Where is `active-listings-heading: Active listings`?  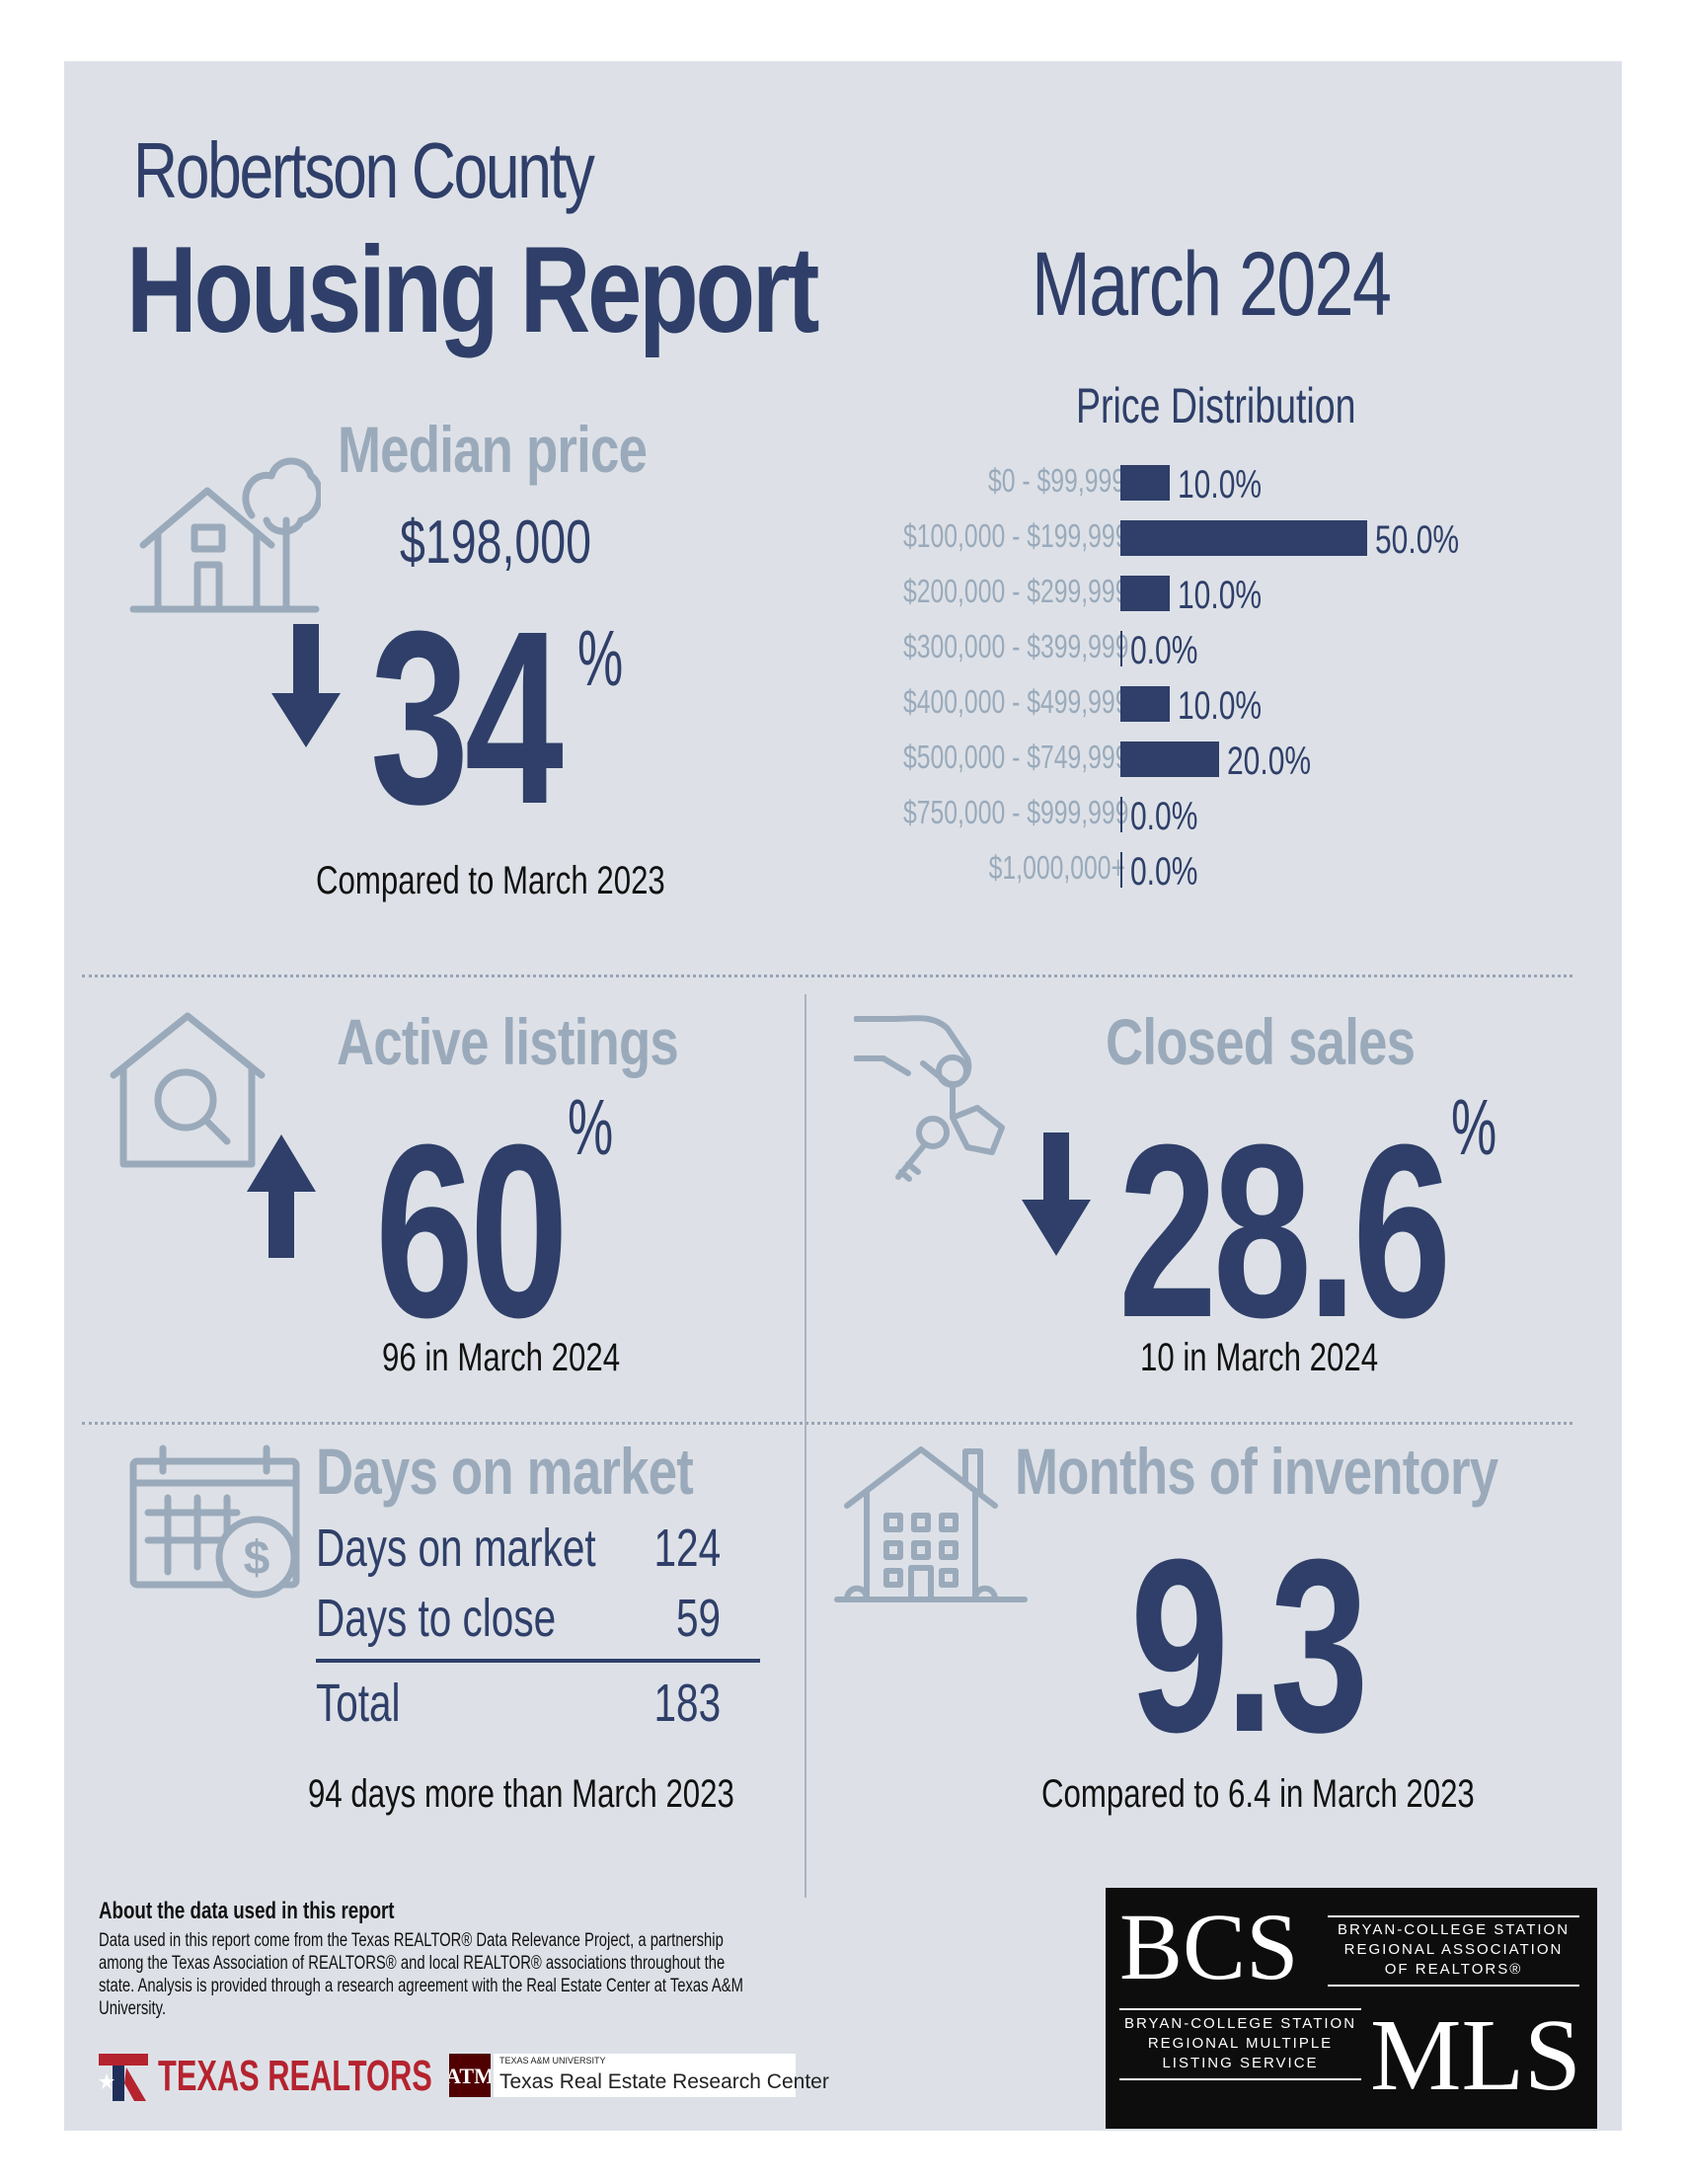 active-listings-heading: Active listings is located at coordinates (508, 1041).